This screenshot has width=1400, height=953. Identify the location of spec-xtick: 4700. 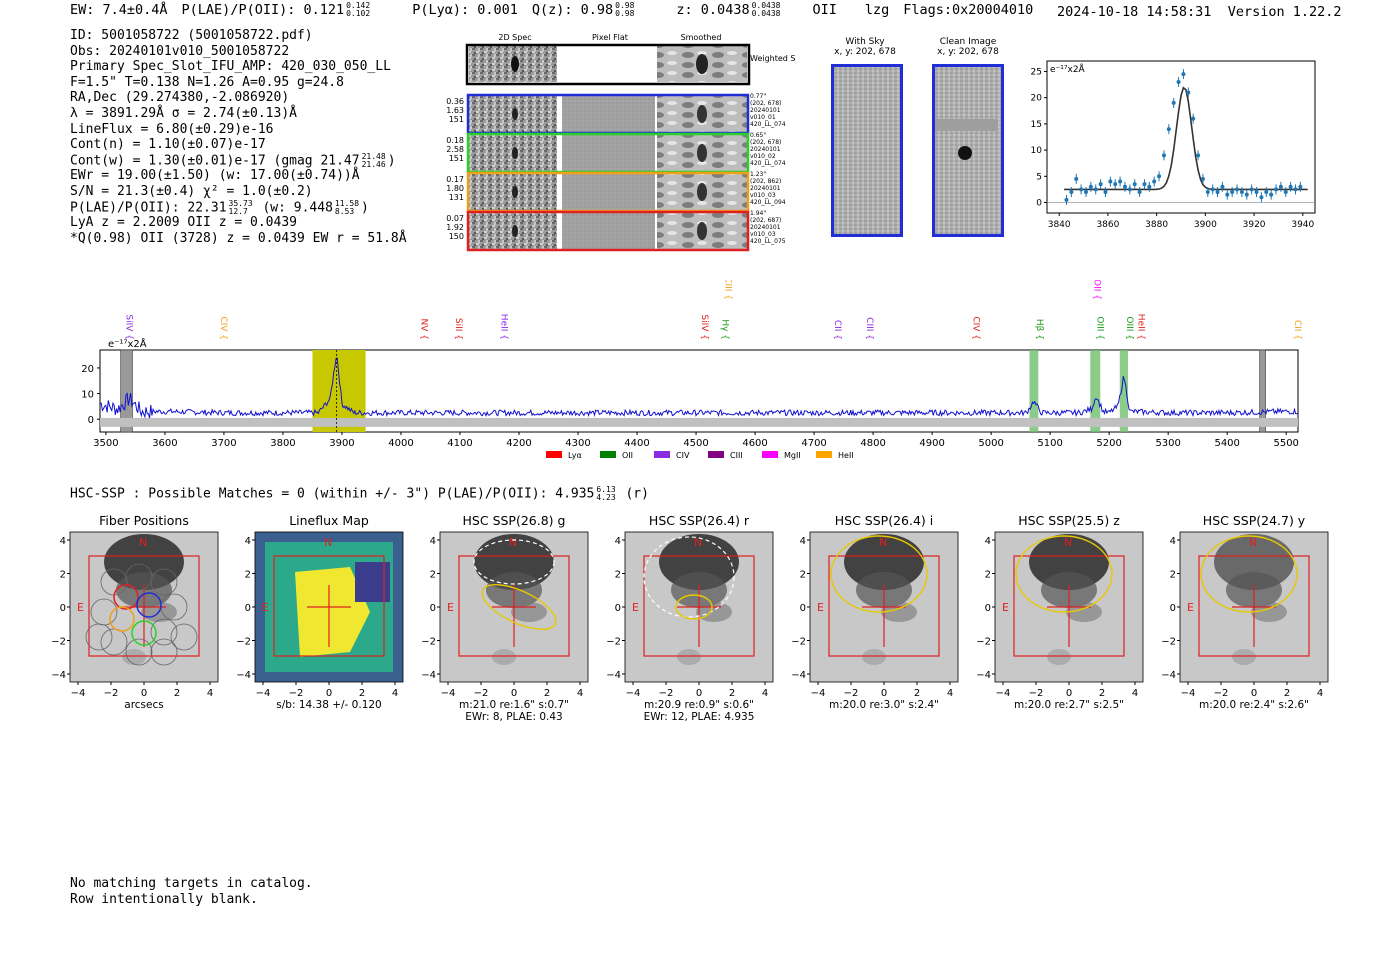
(813, 443).